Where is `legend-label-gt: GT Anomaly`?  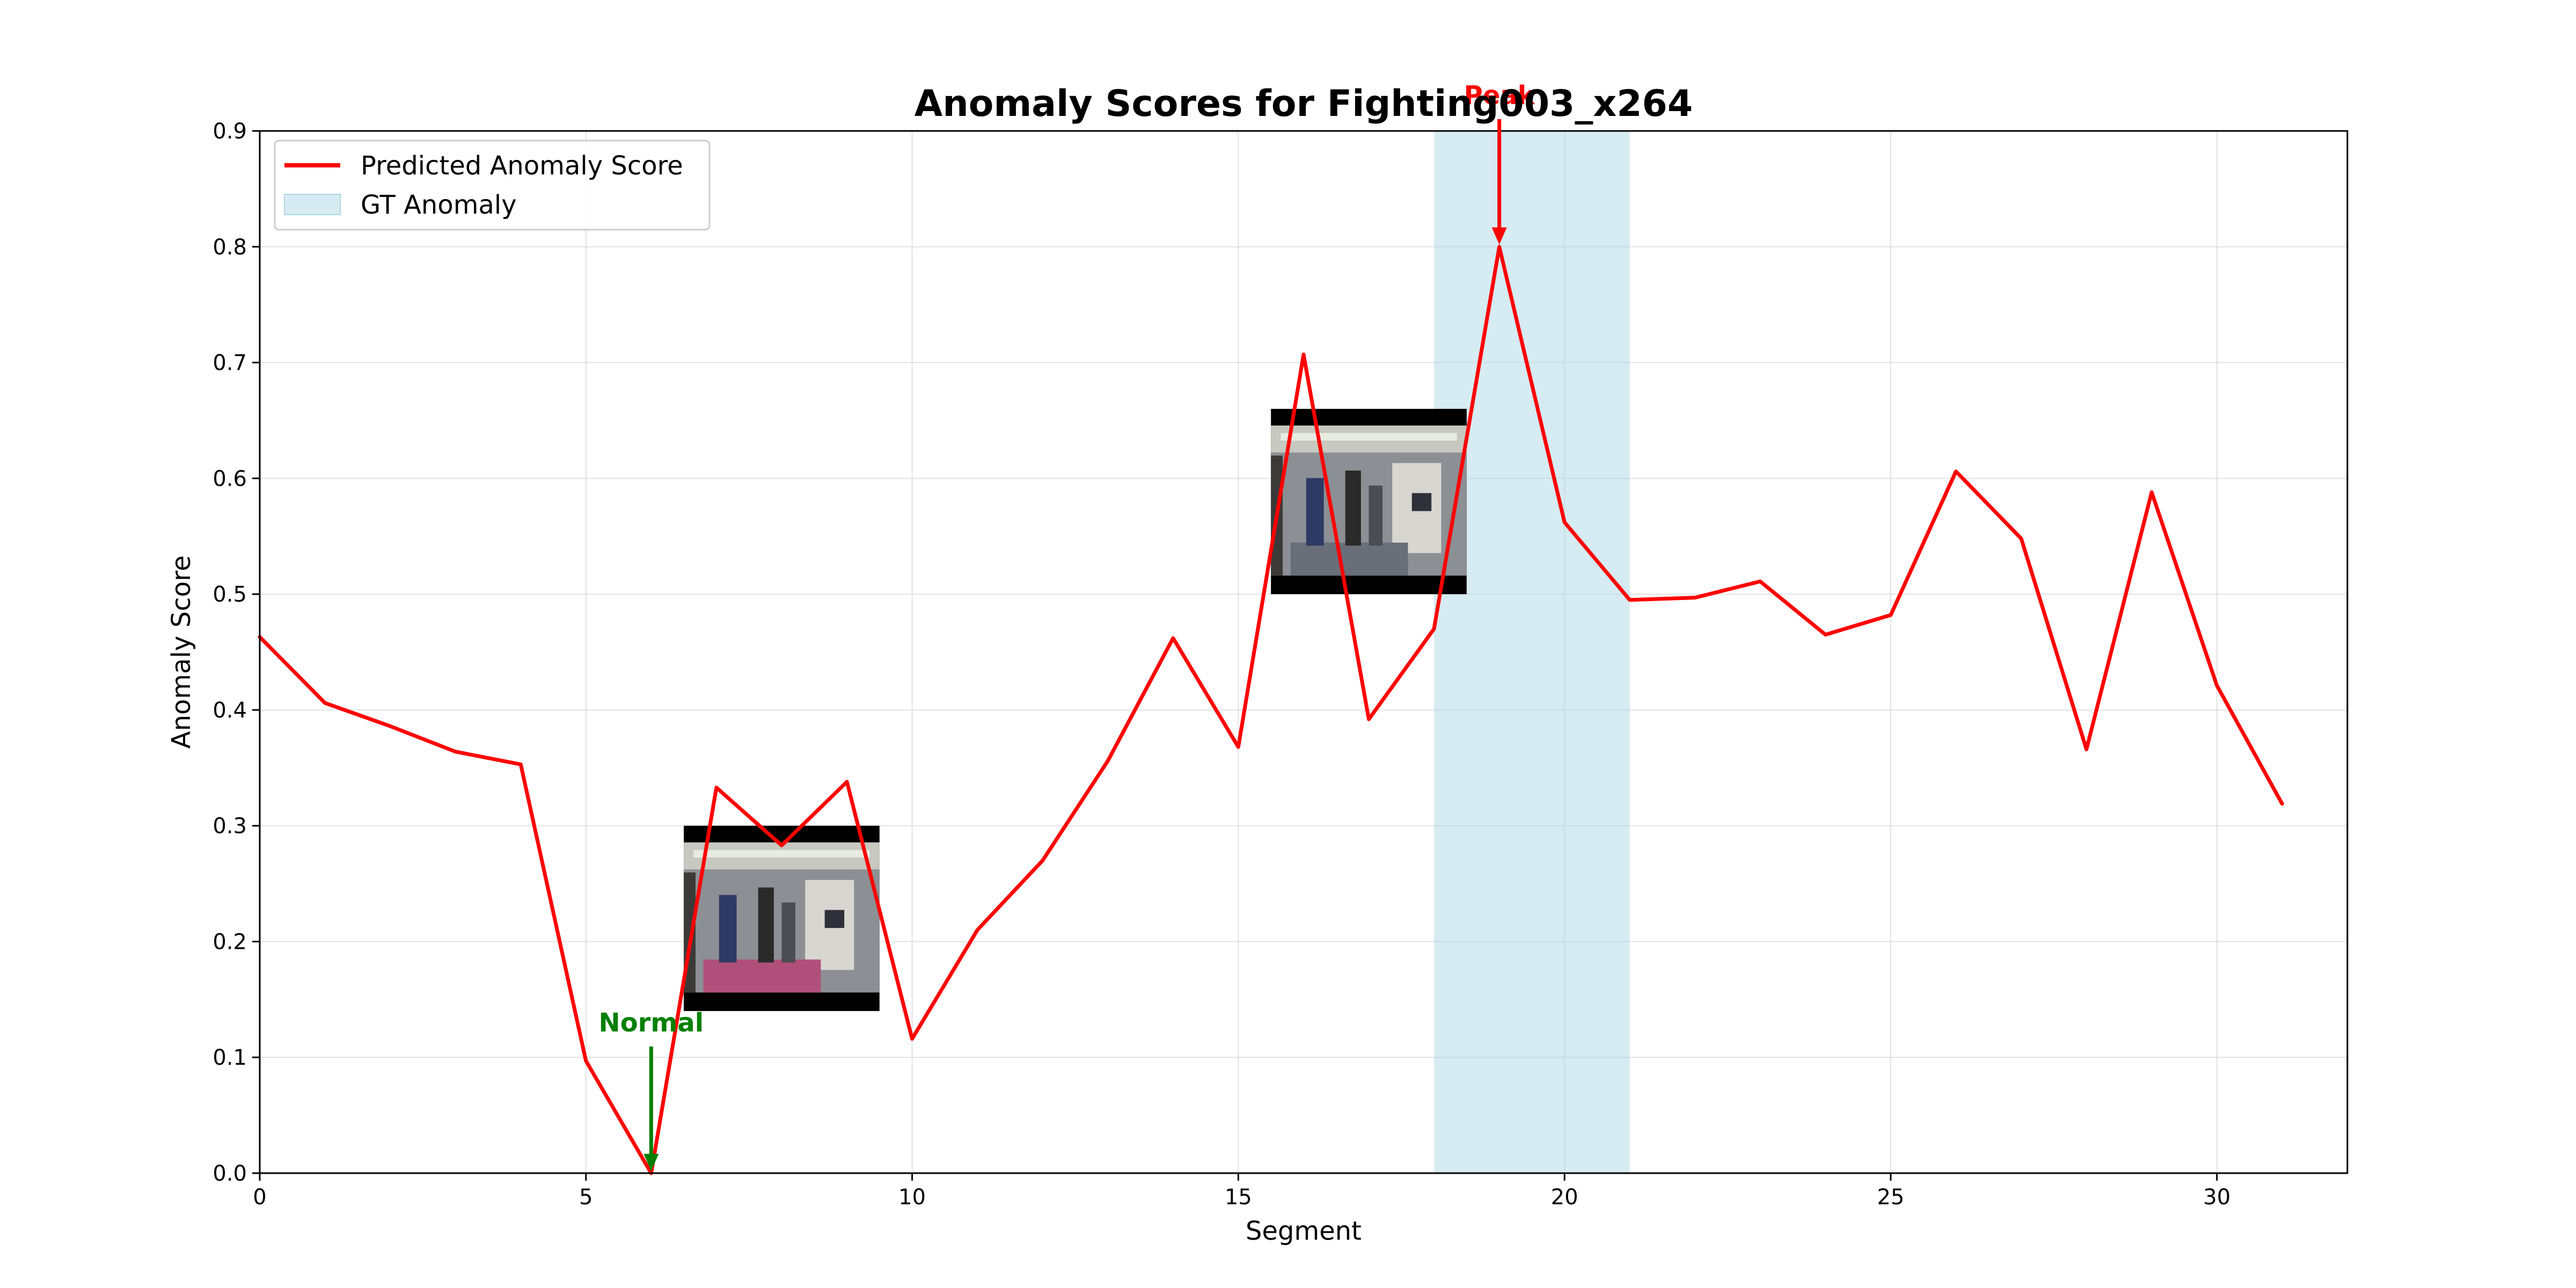
legend-label-gt: GT Anomaly is located at coordinates (439, 205).